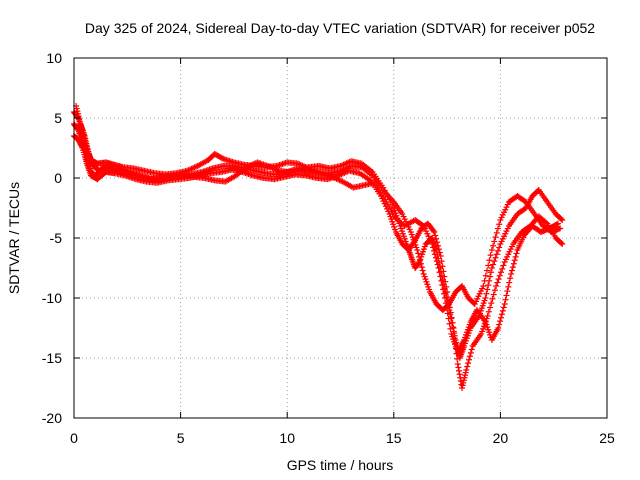 This screenshot has width=640, height=480. Describe the element at coordinates (58, 118) in the screenshot. I see `y-tick-label: 5` at that location.